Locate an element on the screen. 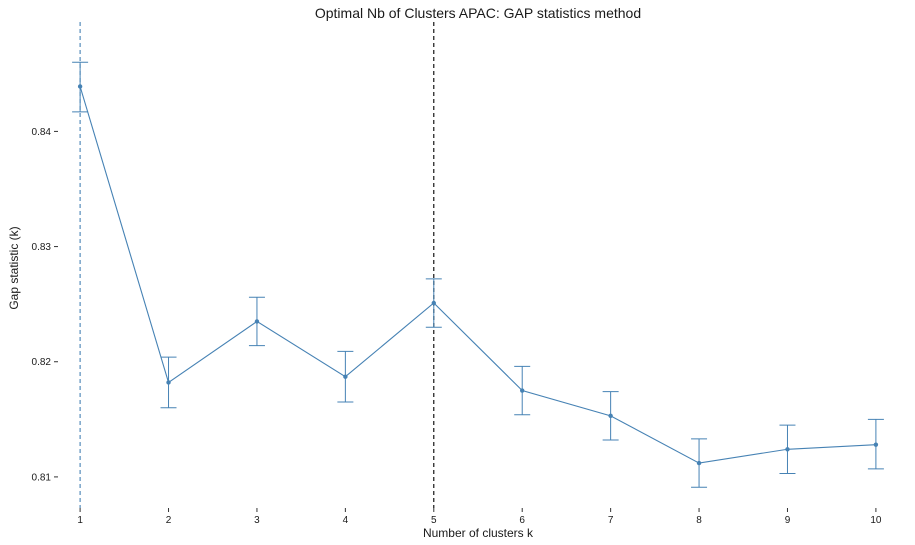  x-tick-label: 9 is located at coordinates (788, 520).